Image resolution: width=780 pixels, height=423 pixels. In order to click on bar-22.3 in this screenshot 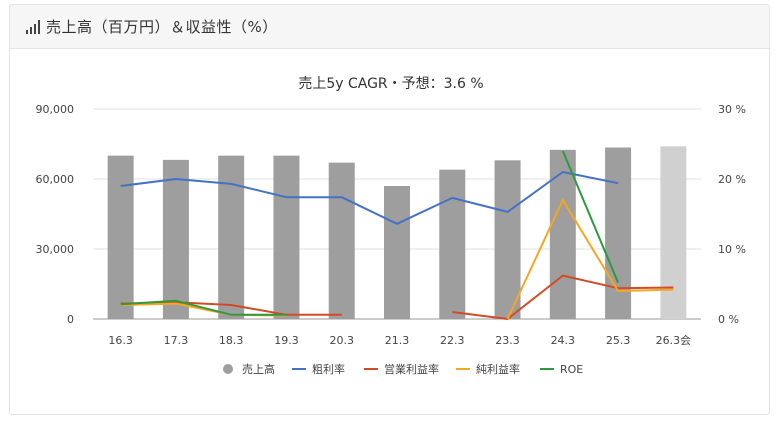, I will do `click(452, 244)`.